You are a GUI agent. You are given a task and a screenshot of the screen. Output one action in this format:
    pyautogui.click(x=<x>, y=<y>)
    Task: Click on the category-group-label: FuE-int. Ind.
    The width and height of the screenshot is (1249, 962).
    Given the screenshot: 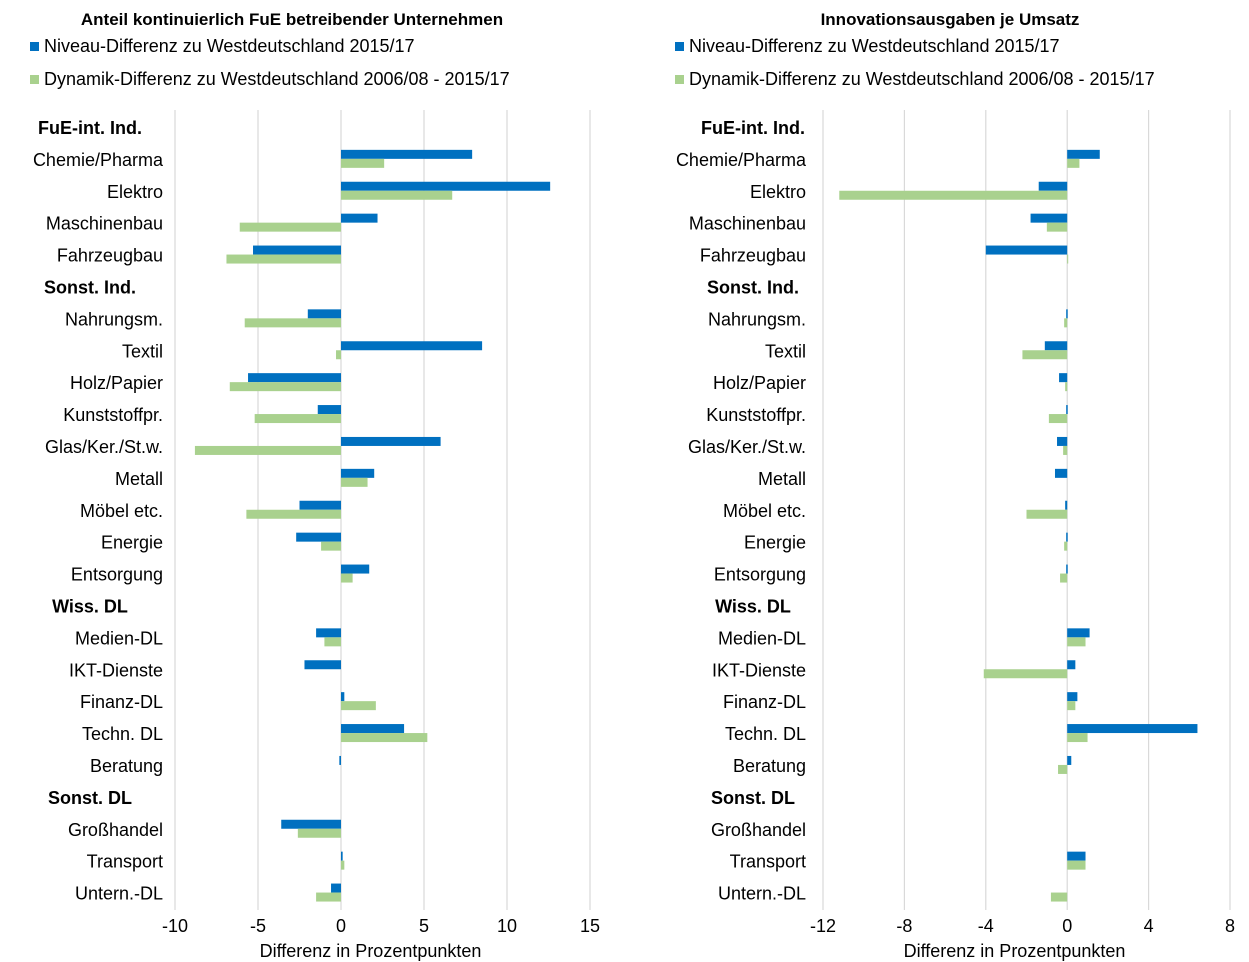 What is the action you would take?
    pyautogui.click(x=753, y=128)
    